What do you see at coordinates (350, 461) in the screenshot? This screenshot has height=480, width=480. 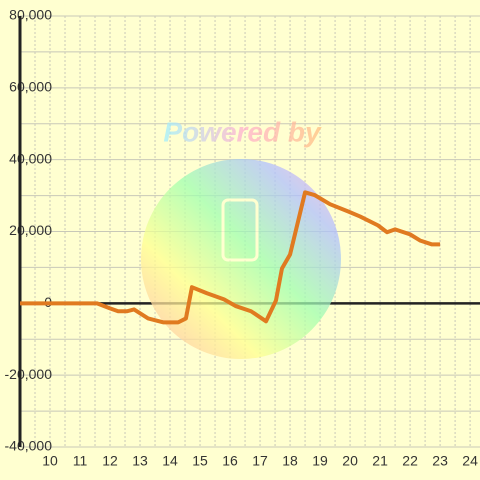 I see `x-tick-label: 20` at bounding box center [350, 461].